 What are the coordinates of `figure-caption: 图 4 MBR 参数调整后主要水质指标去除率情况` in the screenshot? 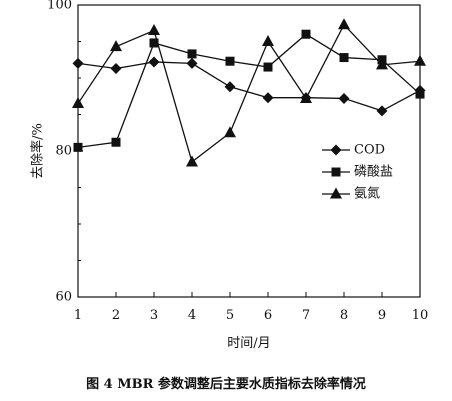 It's located at (226, 384).